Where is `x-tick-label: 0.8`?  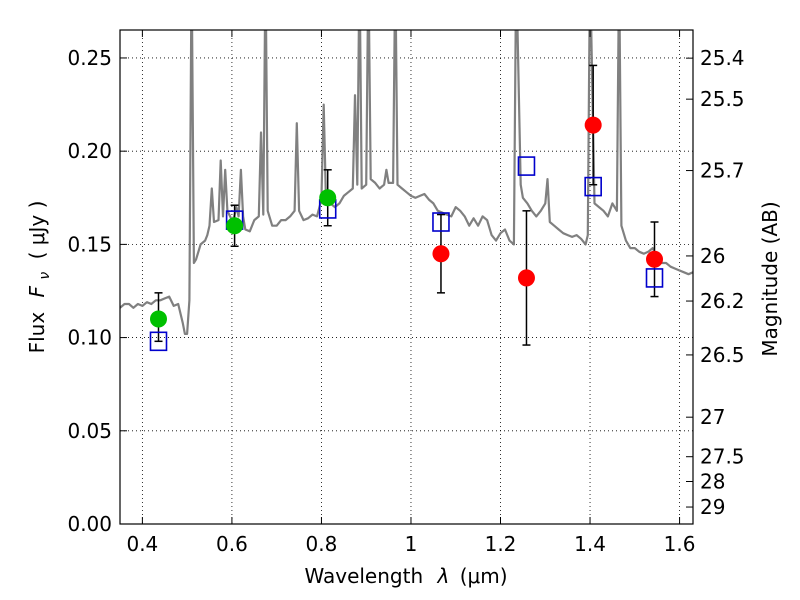
x-tick-label: 0.8 is located at coordinates (322, 544).